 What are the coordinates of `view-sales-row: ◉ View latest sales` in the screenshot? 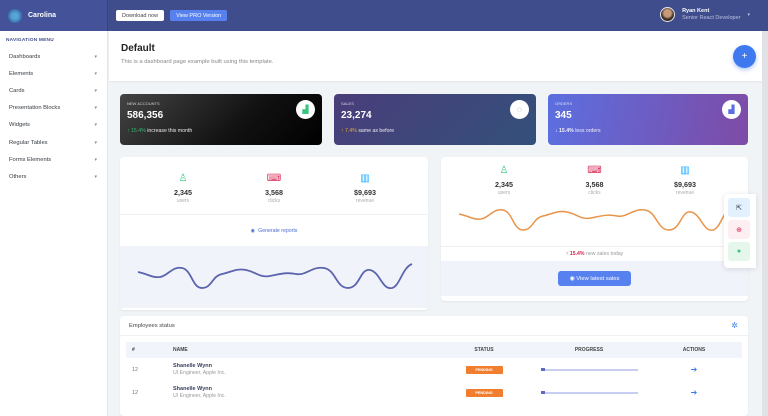 It's located at (594, 278).